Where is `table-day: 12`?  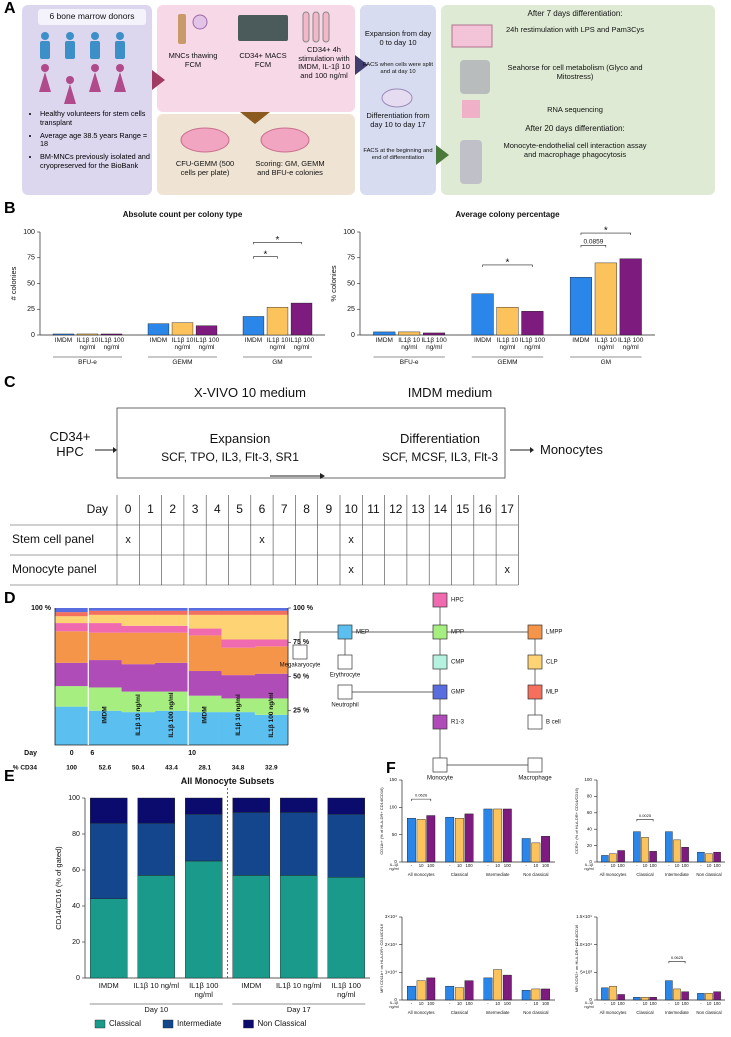
table-day: 12 is located at coordinates (396, 509).